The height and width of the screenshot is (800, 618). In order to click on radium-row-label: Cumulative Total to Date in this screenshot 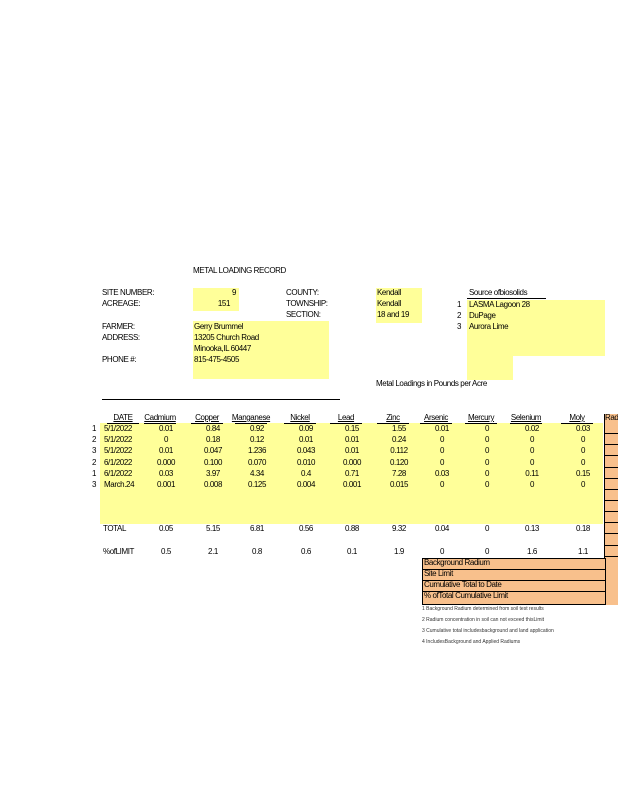, I will do `click(463, 584)`.